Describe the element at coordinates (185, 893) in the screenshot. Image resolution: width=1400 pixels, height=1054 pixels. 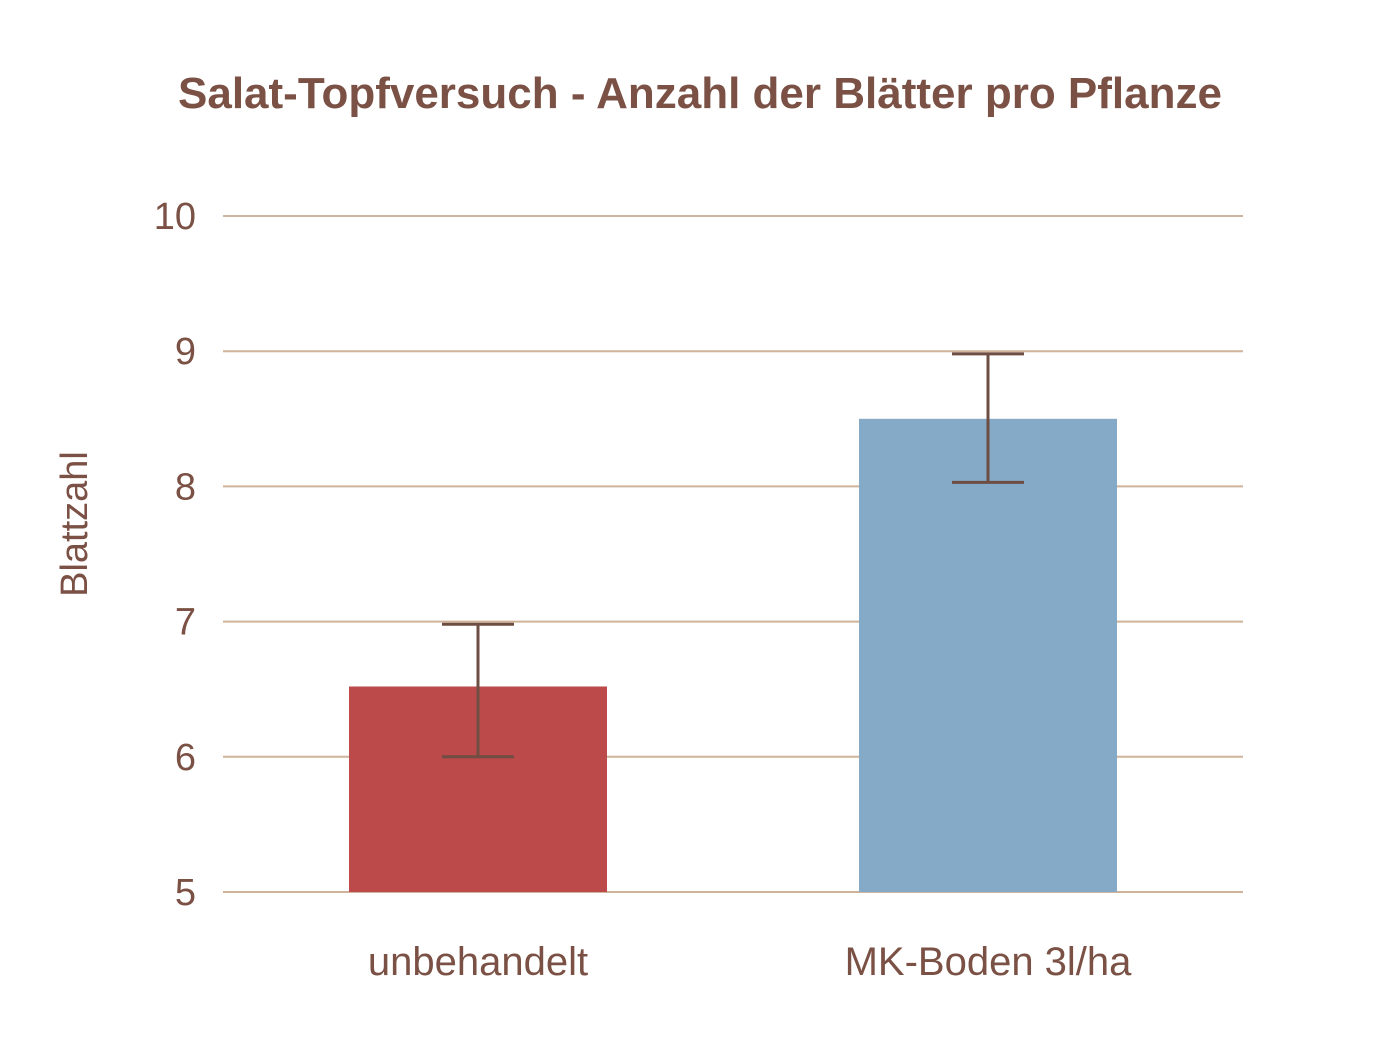
I see `y-tick-label: 5` at that location.